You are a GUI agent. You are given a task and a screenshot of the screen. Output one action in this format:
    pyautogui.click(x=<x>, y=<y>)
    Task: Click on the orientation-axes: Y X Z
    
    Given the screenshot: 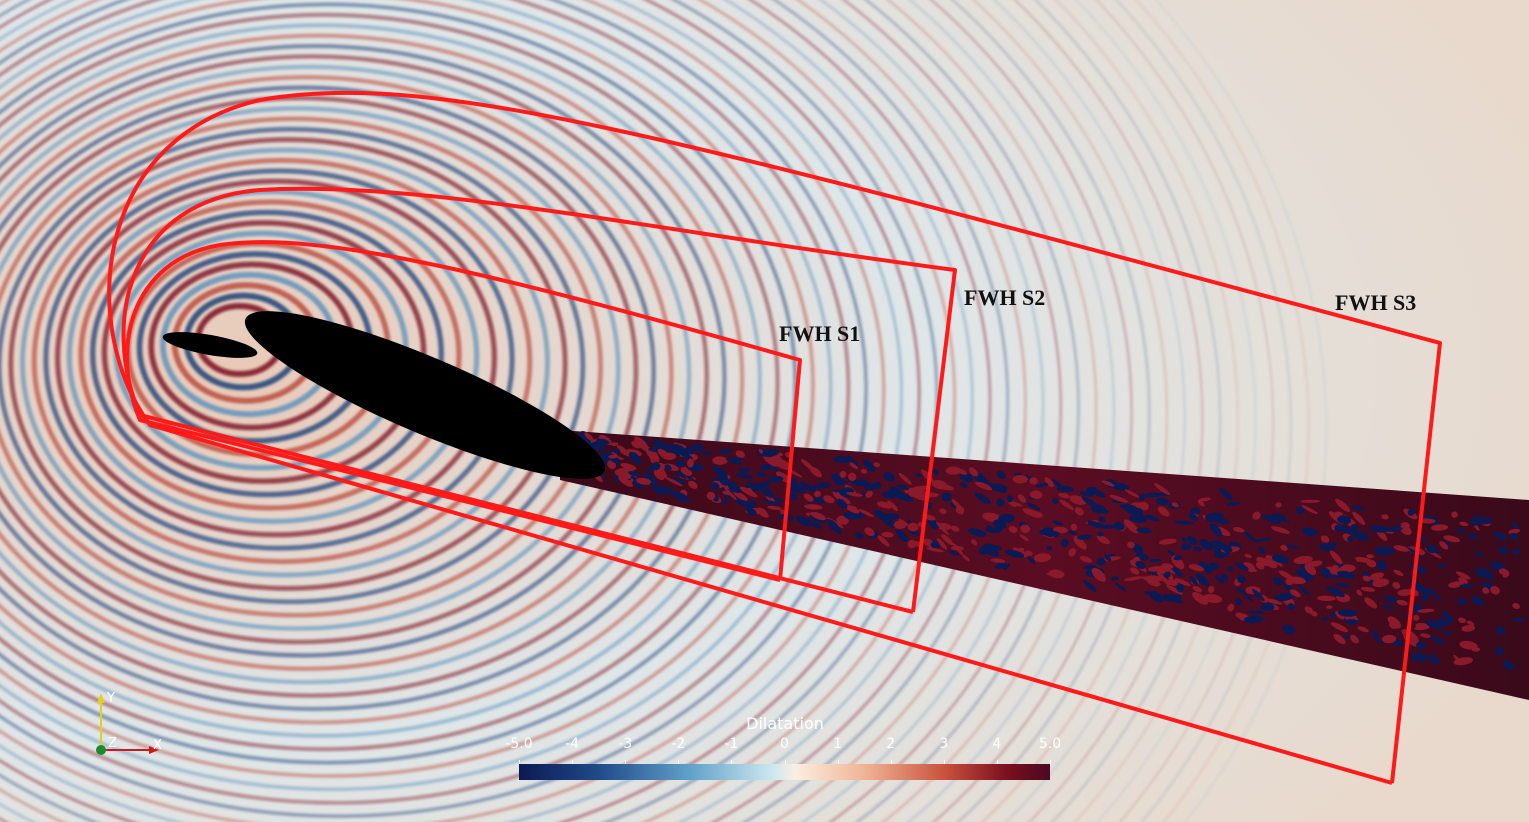 What is the action you would take?
    pyautogui.click(x=130, y=725)
    